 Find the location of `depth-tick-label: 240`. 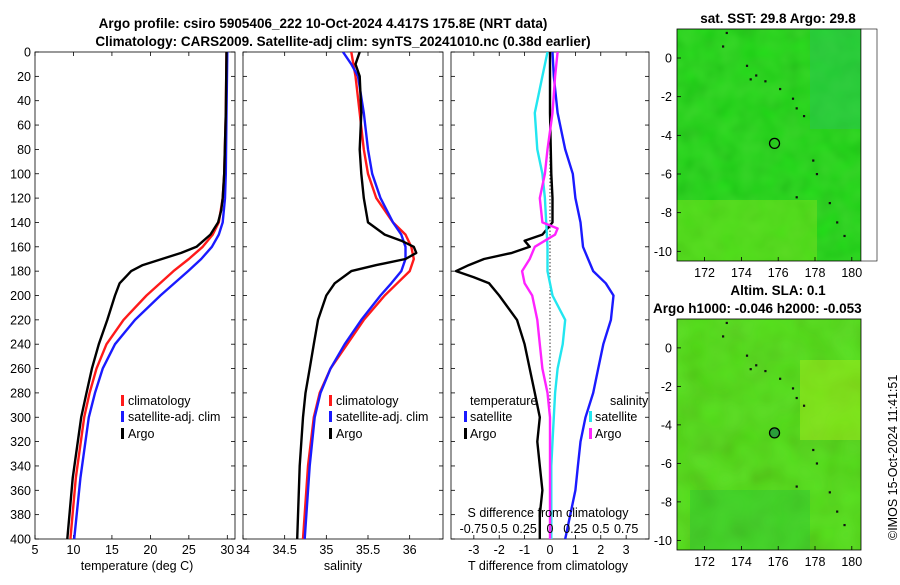

depth-tick-label: 240 is located at coordinates (20, 345).